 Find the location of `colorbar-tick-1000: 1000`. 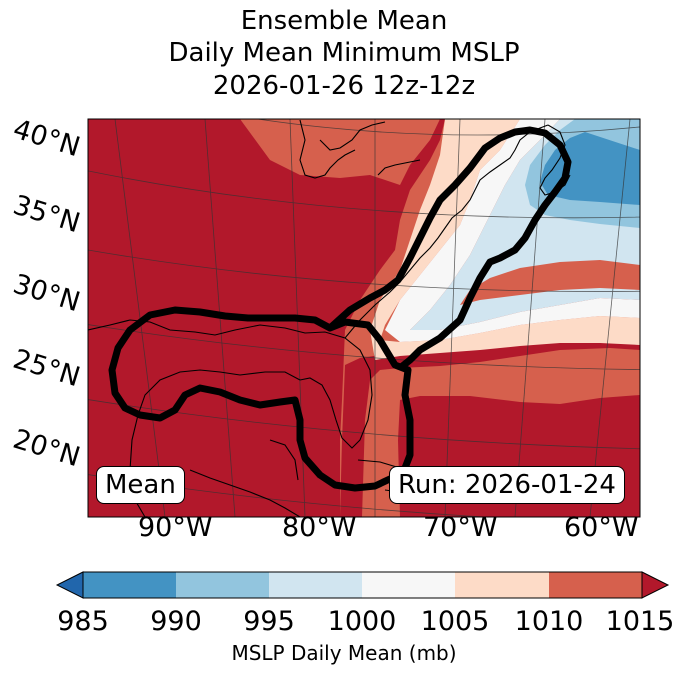

colorbar-tick-1000: 1000 is located at coordinates (362, 621).